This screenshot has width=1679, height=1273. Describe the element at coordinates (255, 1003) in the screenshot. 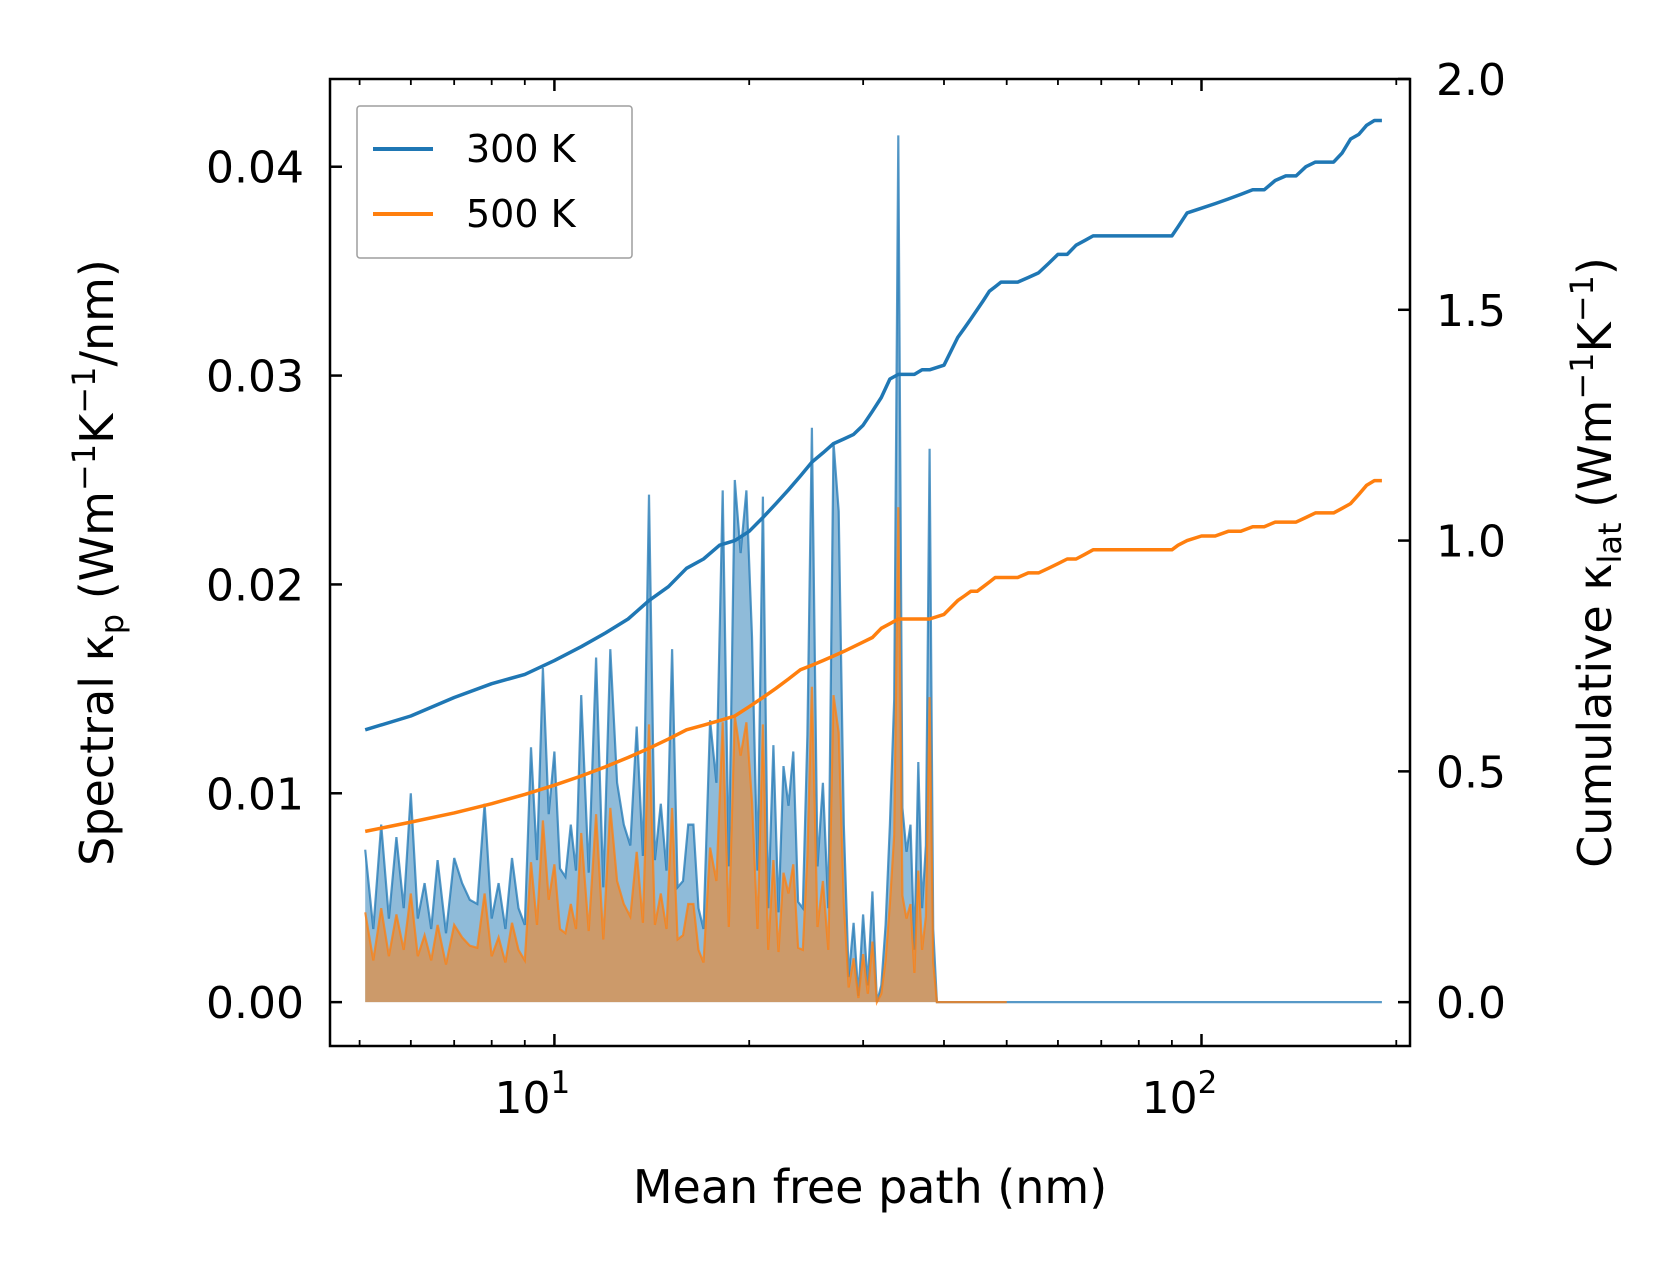

I see `y-left-tick-label: 0.00` at that location.